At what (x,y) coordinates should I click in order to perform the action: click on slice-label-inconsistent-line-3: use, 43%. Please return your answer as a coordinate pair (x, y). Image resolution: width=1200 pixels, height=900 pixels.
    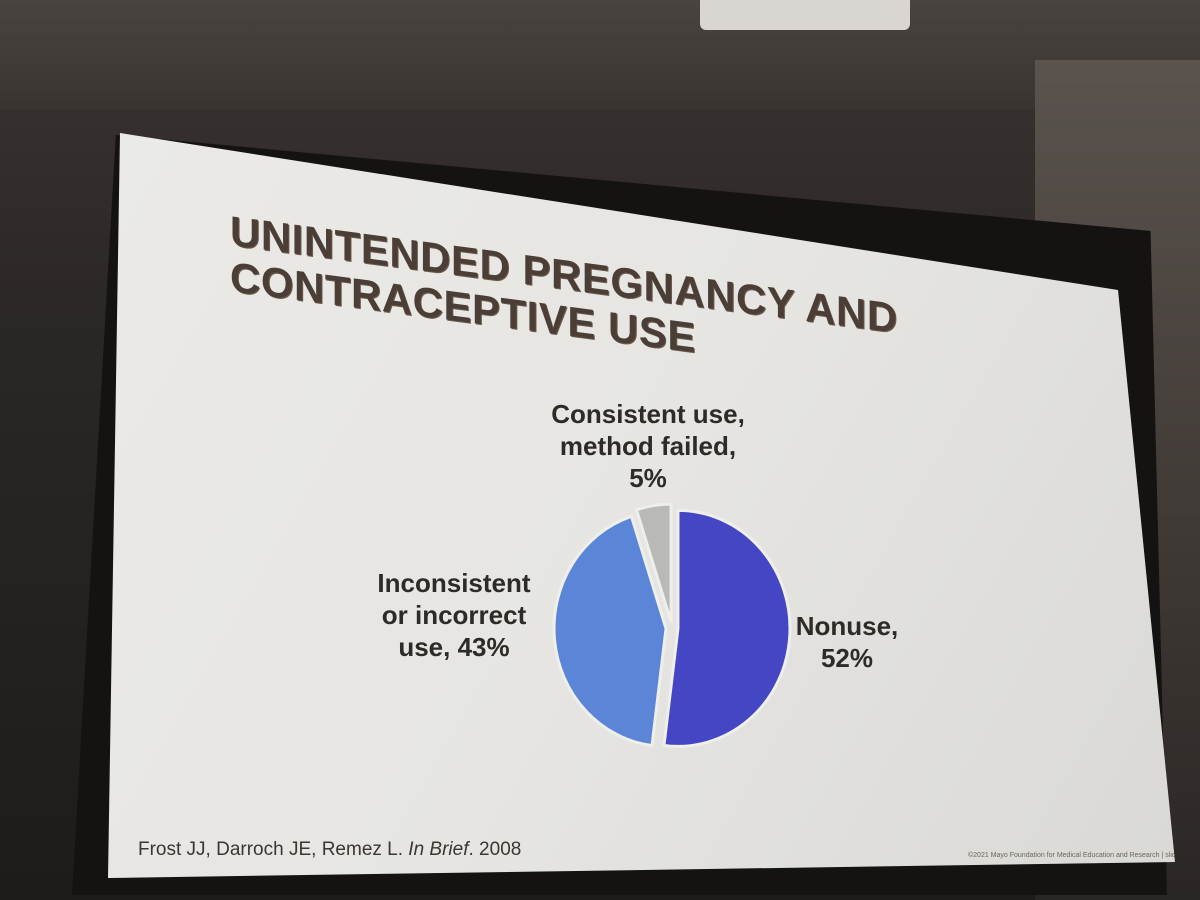
    Looking at the image, I should click on (454, 647).